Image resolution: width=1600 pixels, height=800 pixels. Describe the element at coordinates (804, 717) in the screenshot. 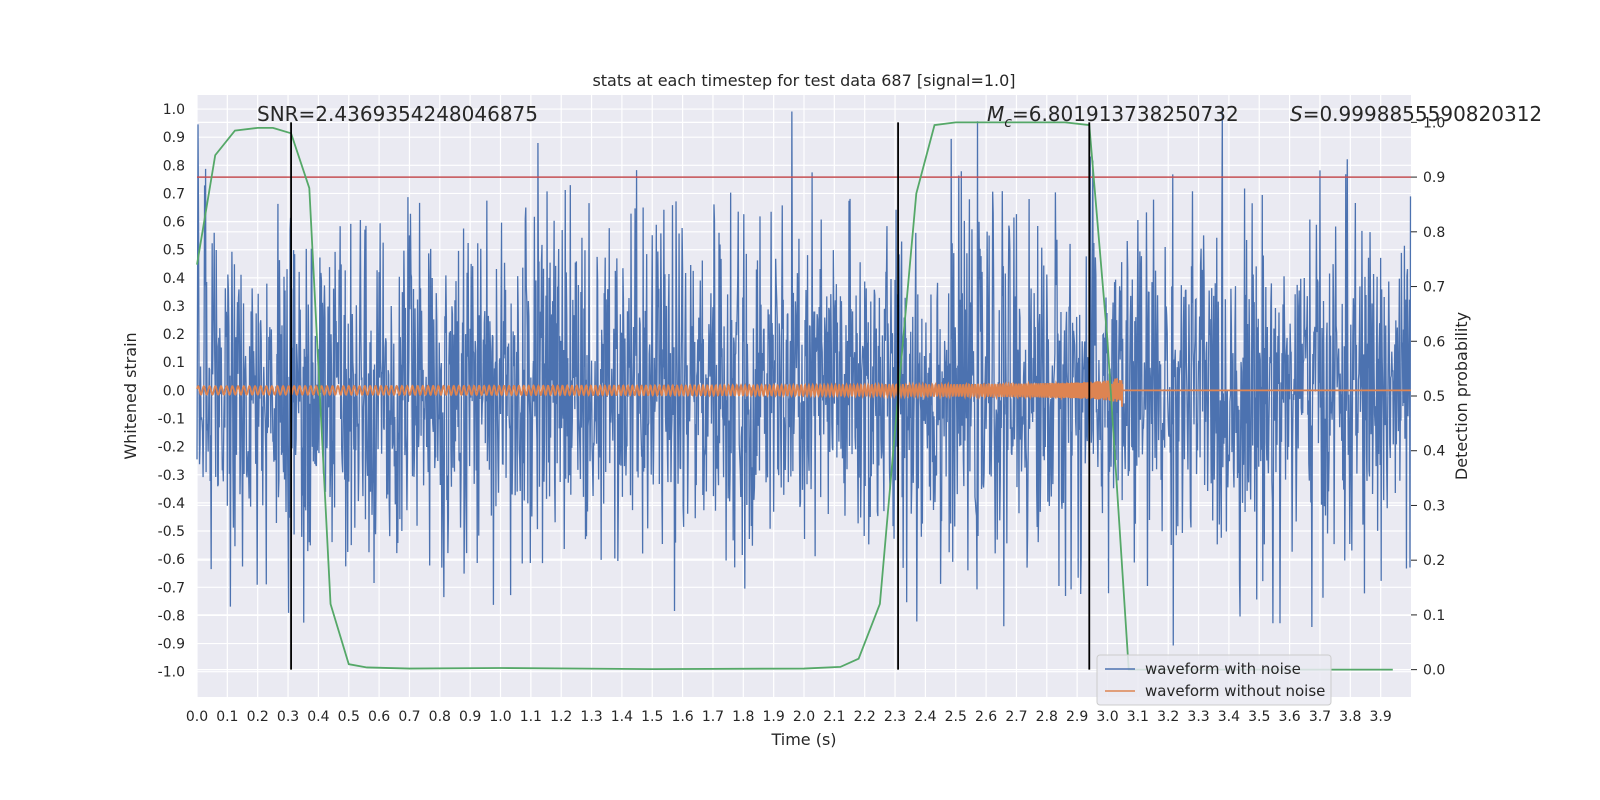

I see `x-tick-label: 2.0` at that location.